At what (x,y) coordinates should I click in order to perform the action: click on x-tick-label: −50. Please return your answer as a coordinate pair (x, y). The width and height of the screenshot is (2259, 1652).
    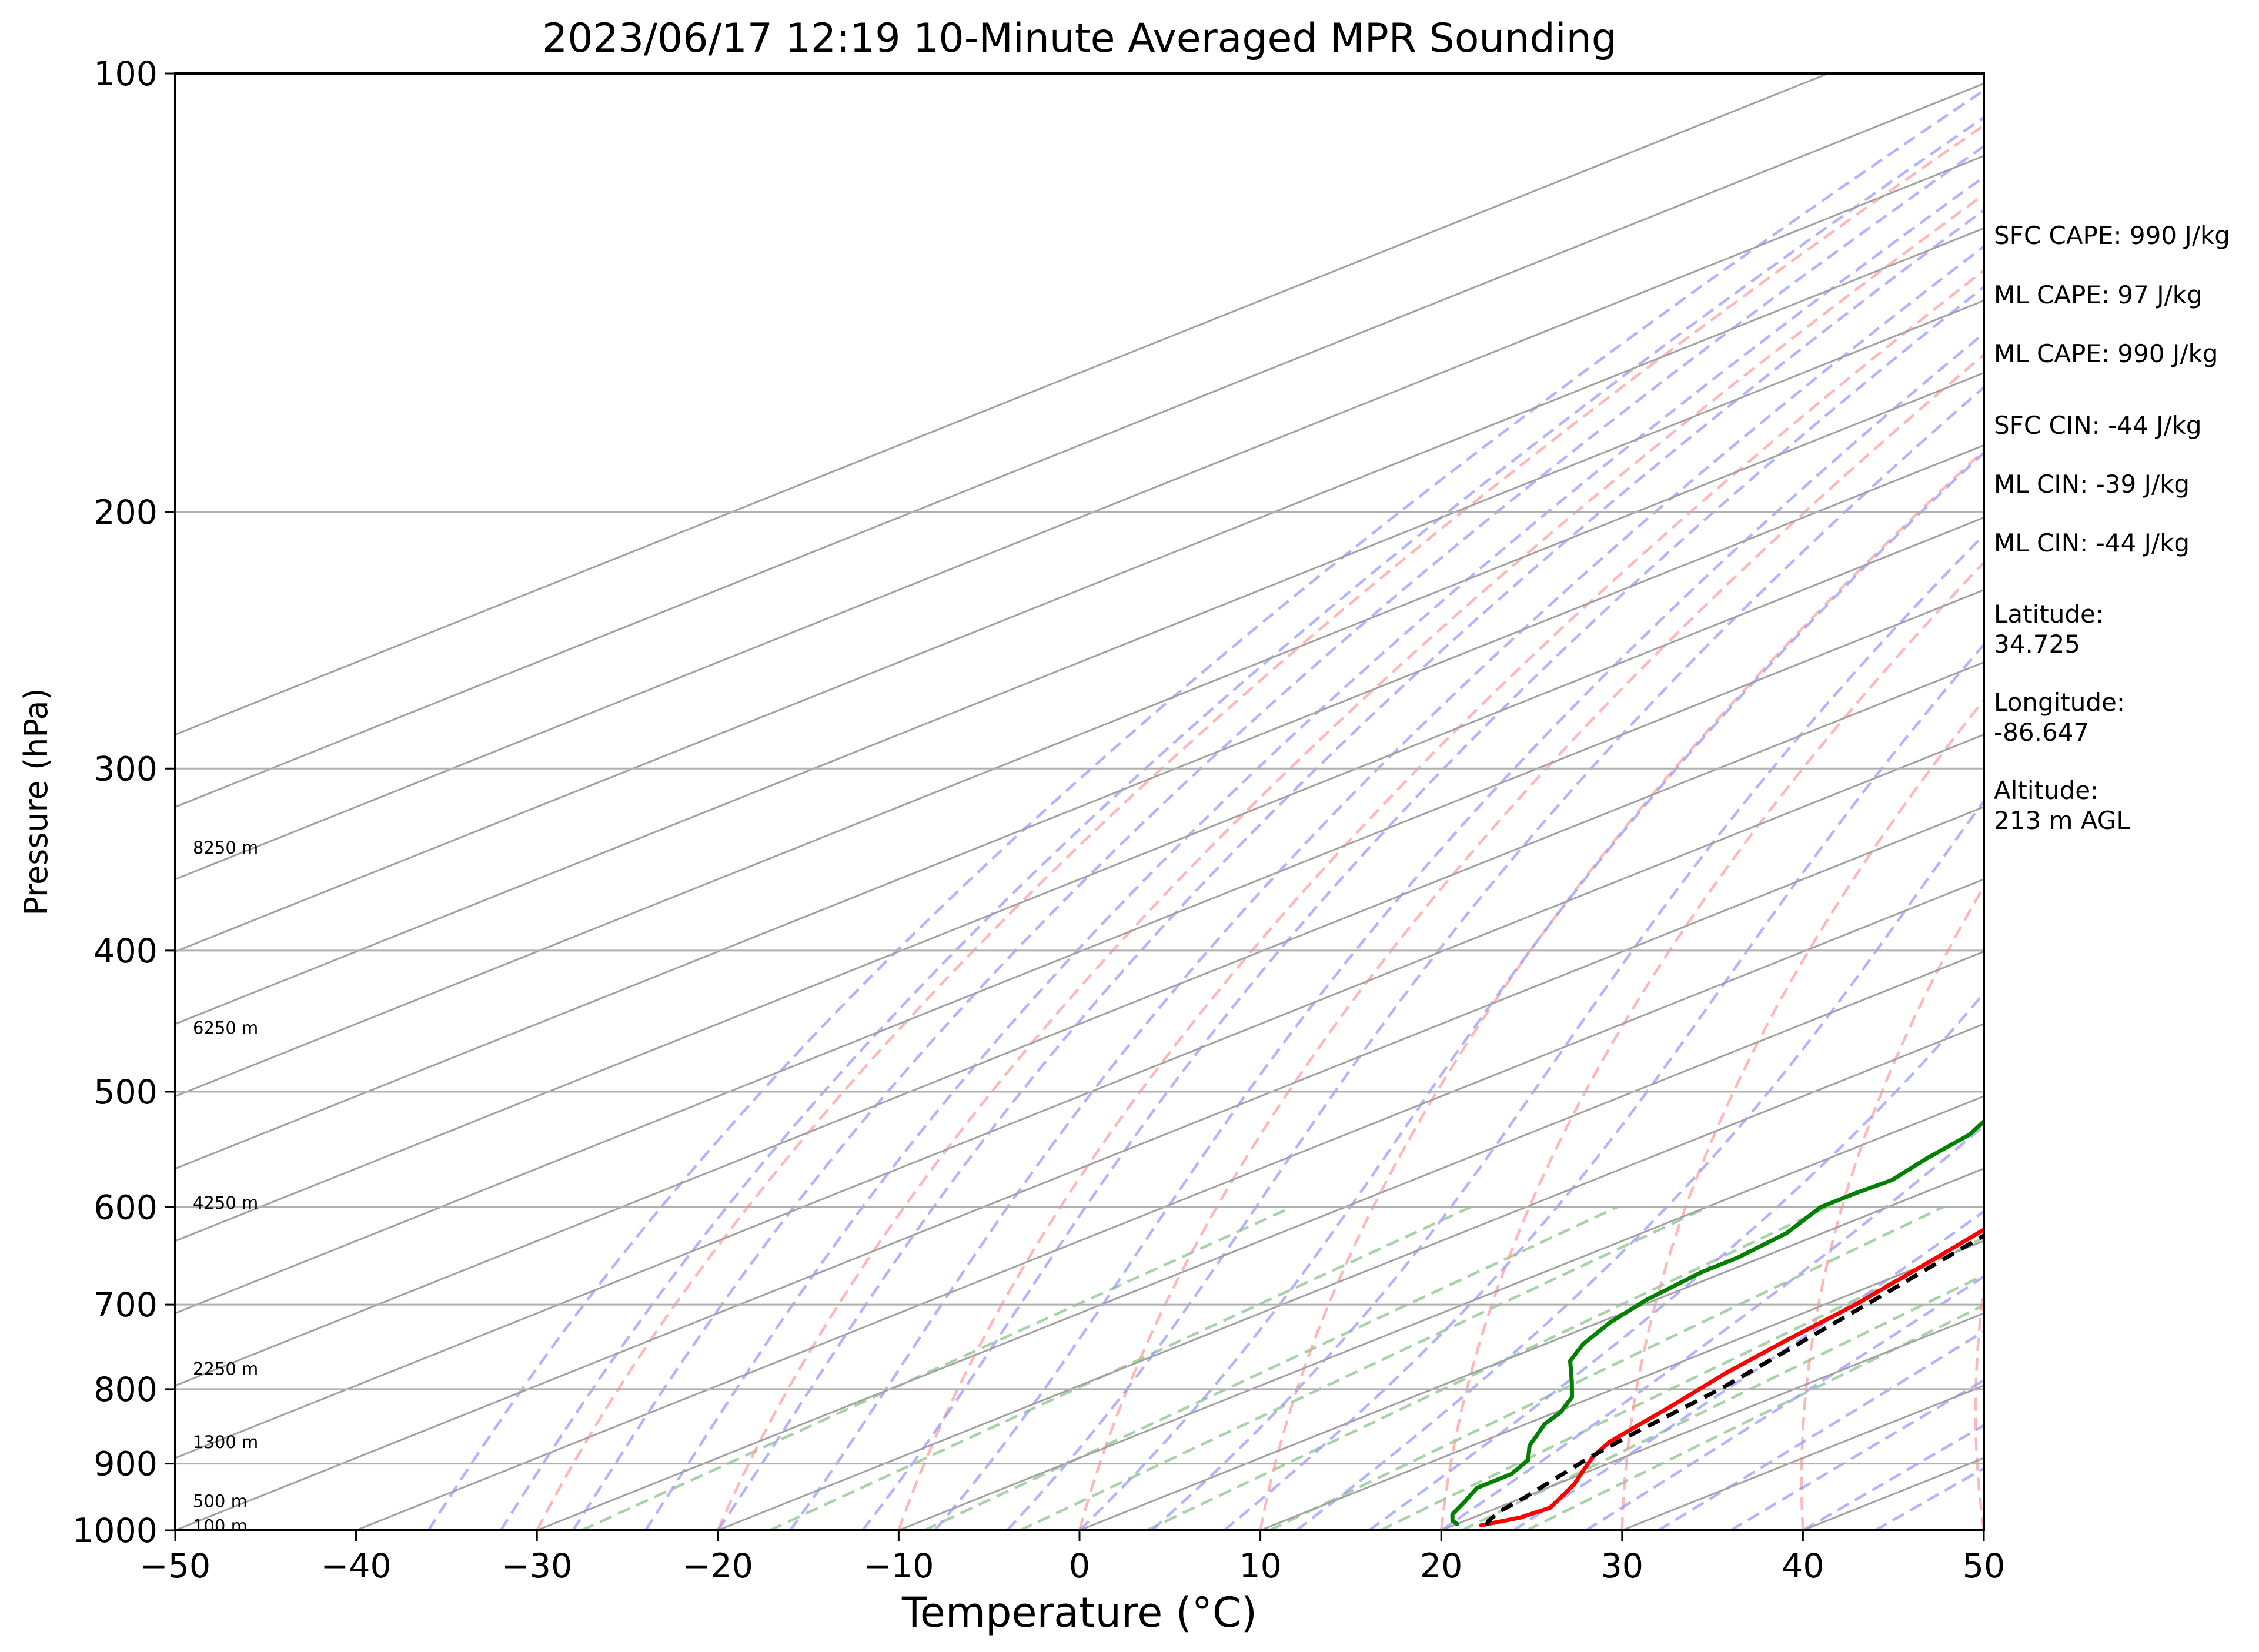
    Looking at the image, I should click on (175, 1567).